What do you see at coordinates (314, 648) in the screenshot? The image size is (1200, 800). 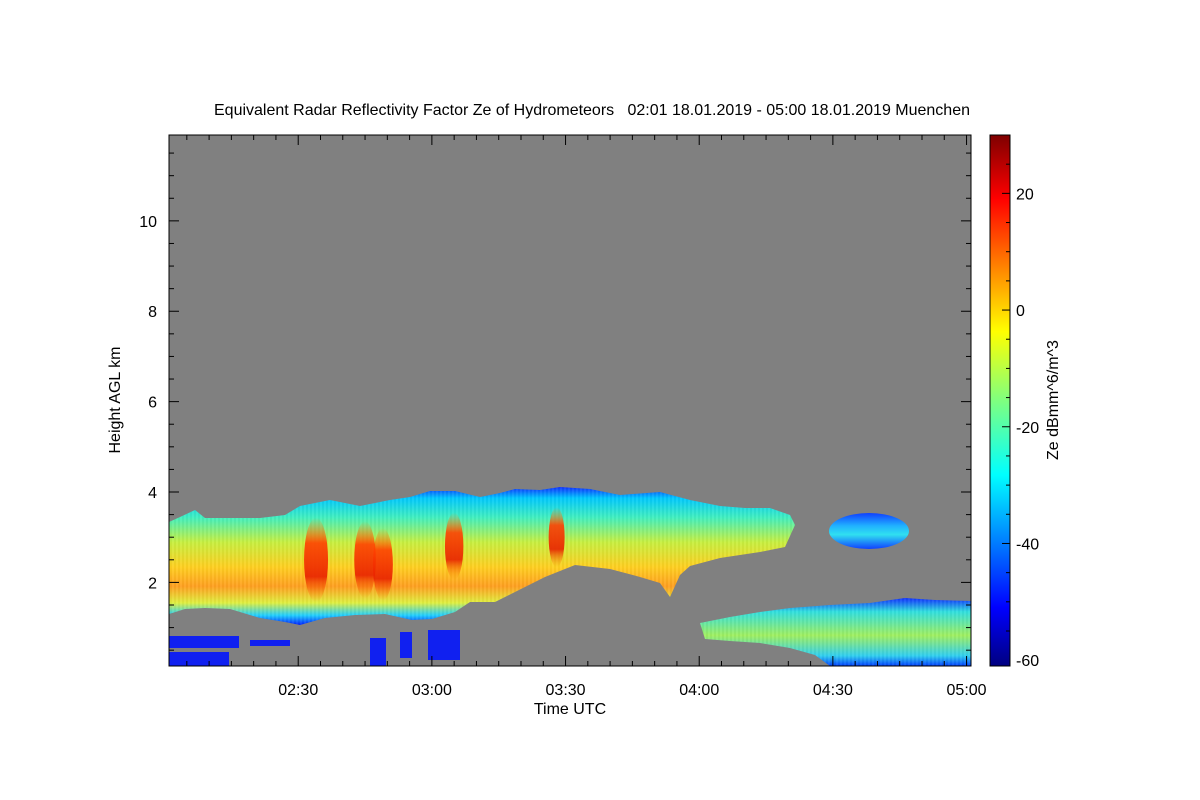 I see `echo-near-surface` at bounding box center [314, 648].